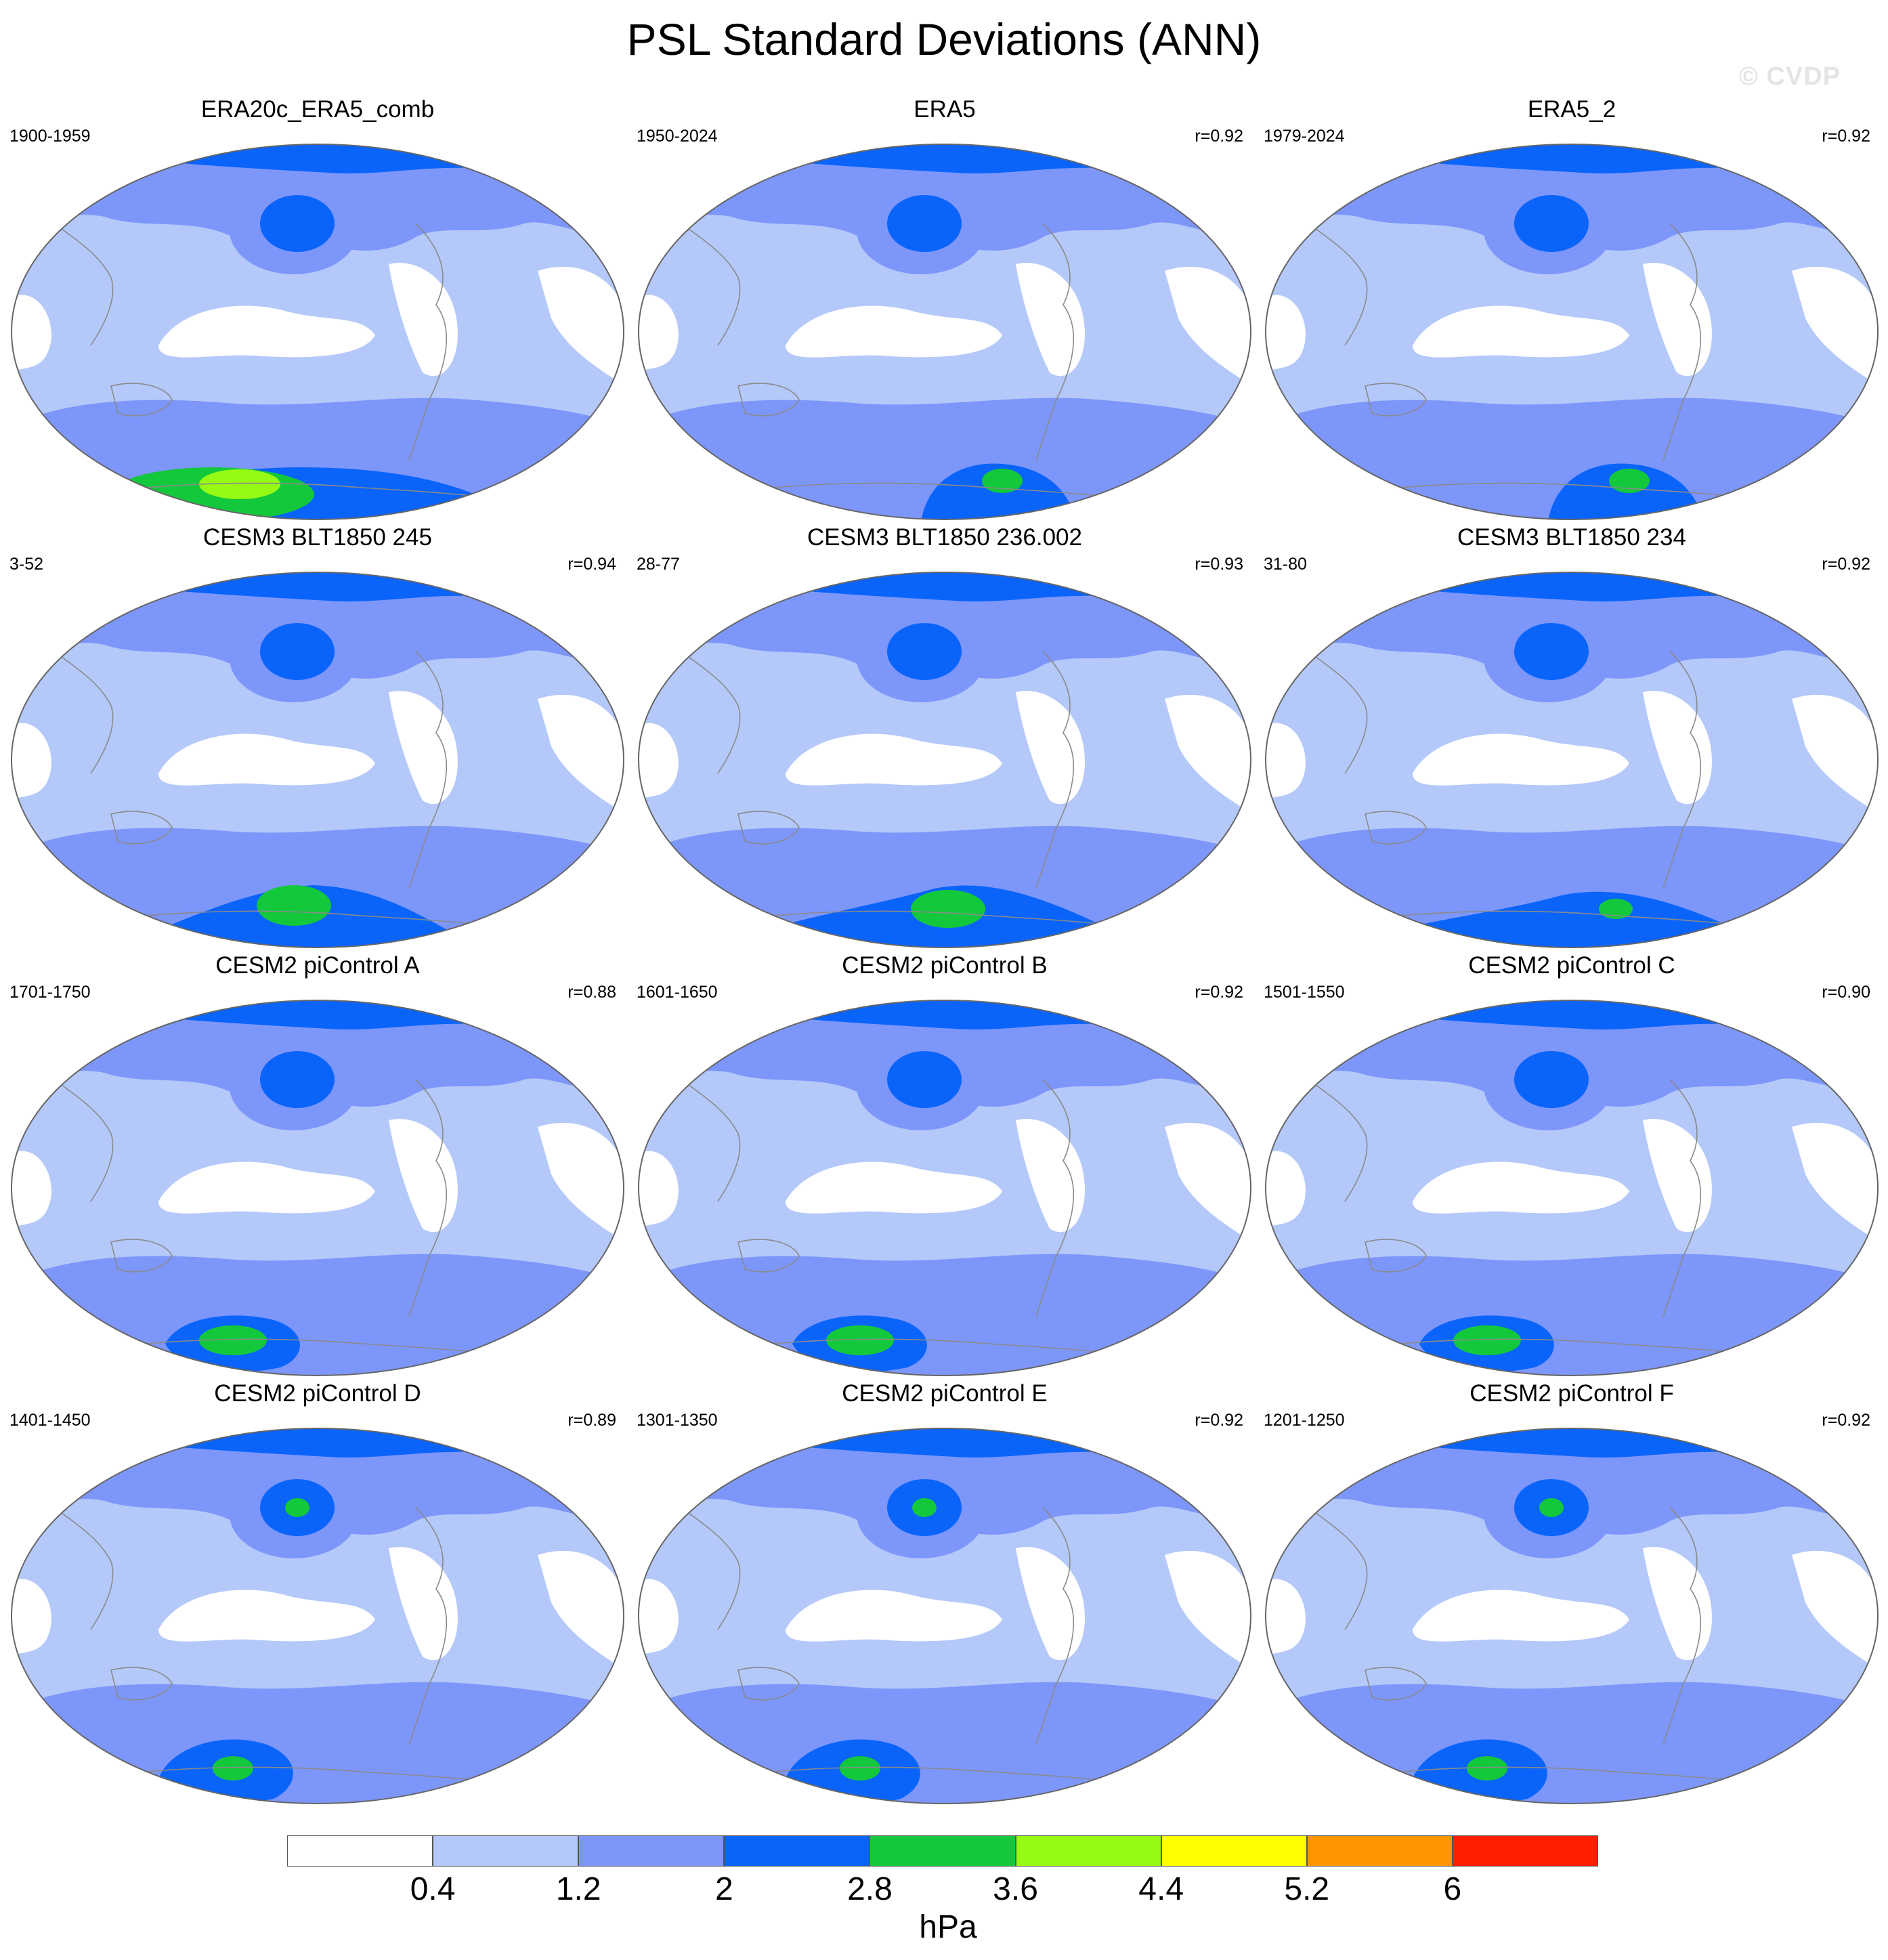 Image resolution: width=1888 pixels, height=1960 pixels. What do you see at coordinates (1304, 1420) in the screenshot?
I see `panel-year-range: 1201-1250` at bounding box center [1304, 1420].